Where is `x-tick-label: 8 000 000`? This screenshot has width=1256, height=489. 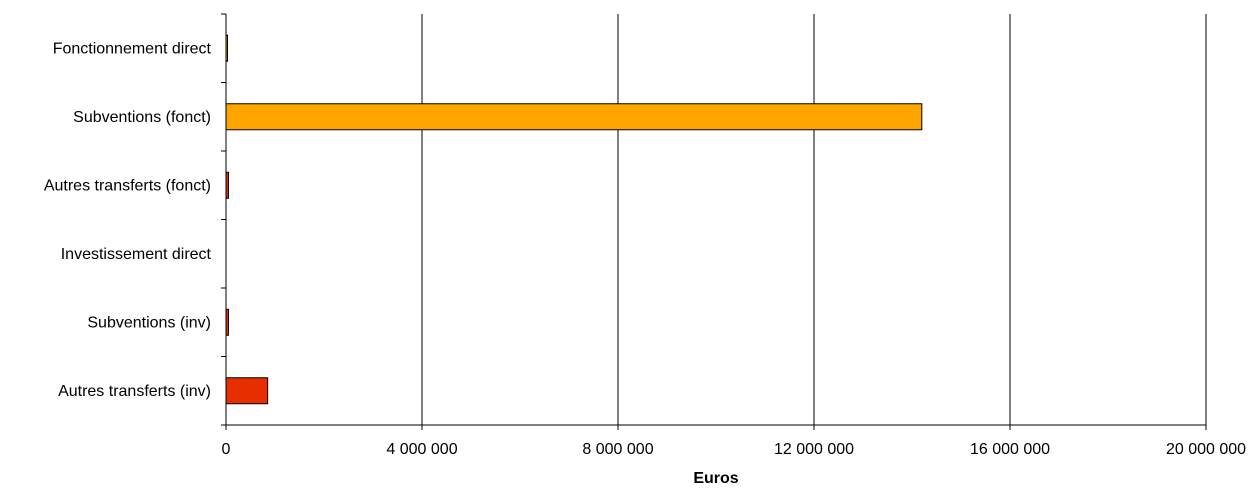 x-tick-label: 8 000 000 is located at coordinates (617, 449).